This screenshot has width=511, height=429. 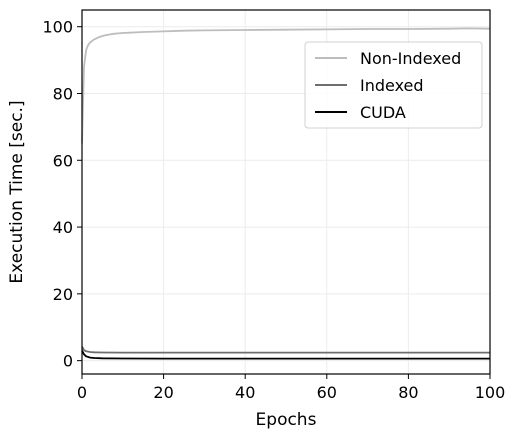 What do you see at coordinates (63, 294) in the screenshot?
I see `y-tick-label: 20` at bounding box center [63, 294].